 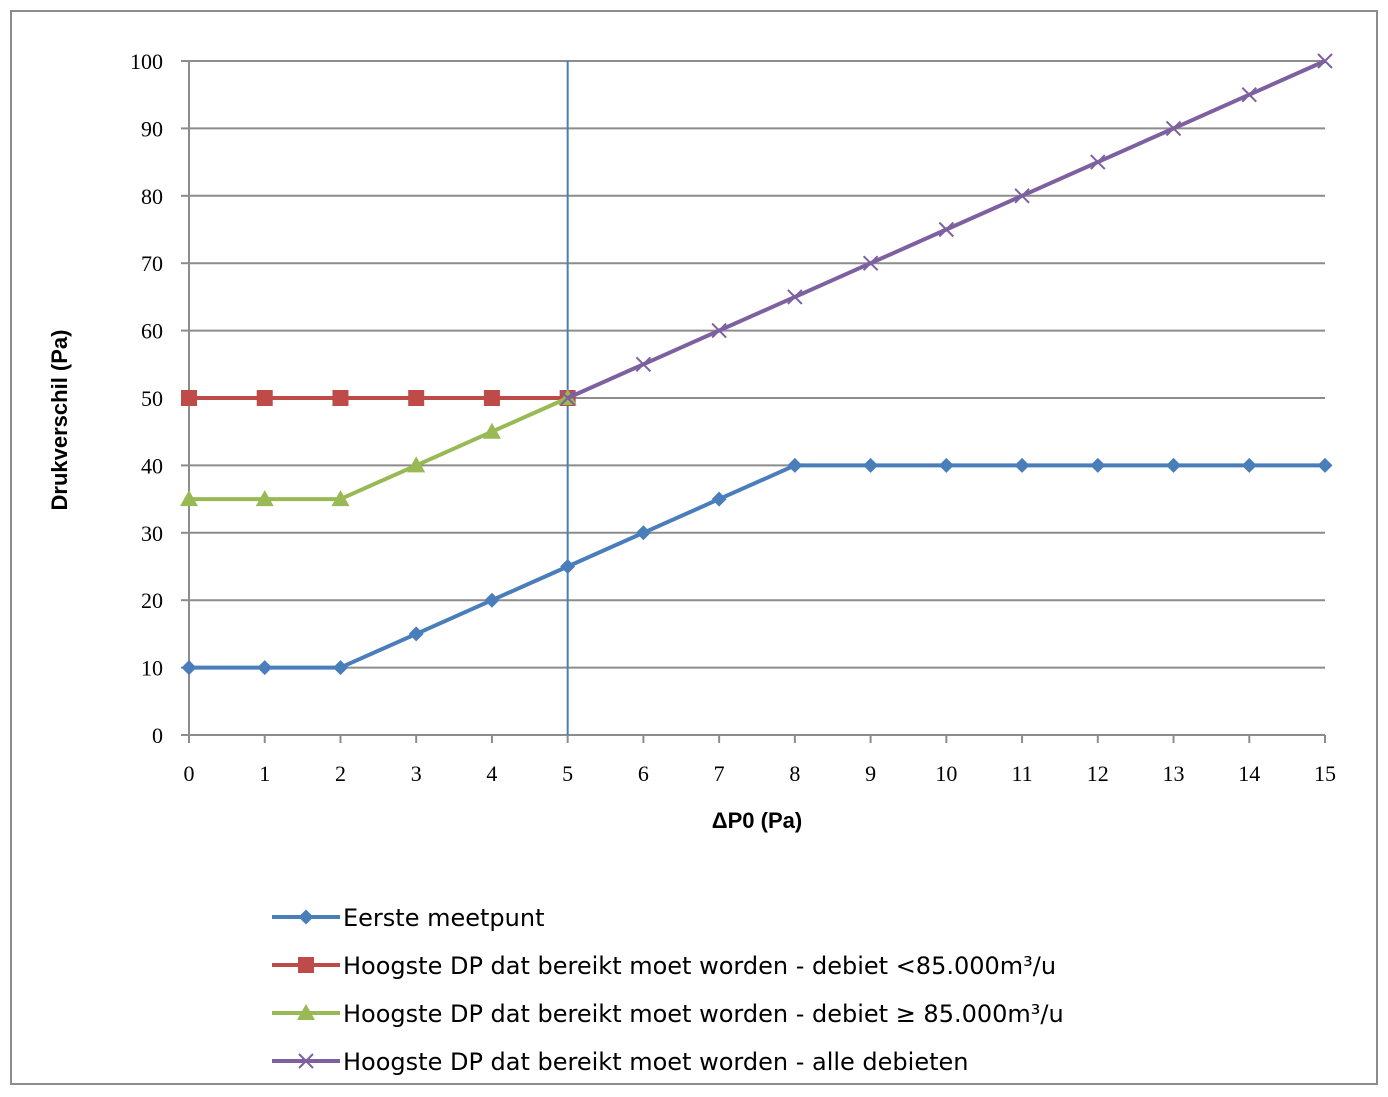 What do you see at coordinates (794, 773) in the screenshot?
I see `x-tick-label: 8` at bounding box center [794, 773].